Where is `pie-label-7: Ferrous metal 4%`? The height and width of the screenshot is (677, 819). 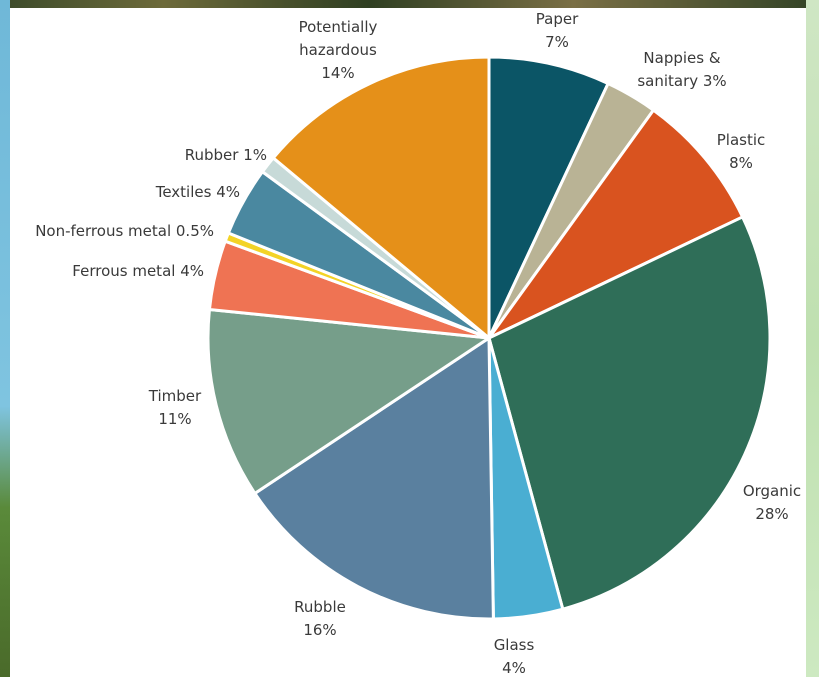 pie-label-7: Ferrous metal 4% is located at coordinates (138, 271).